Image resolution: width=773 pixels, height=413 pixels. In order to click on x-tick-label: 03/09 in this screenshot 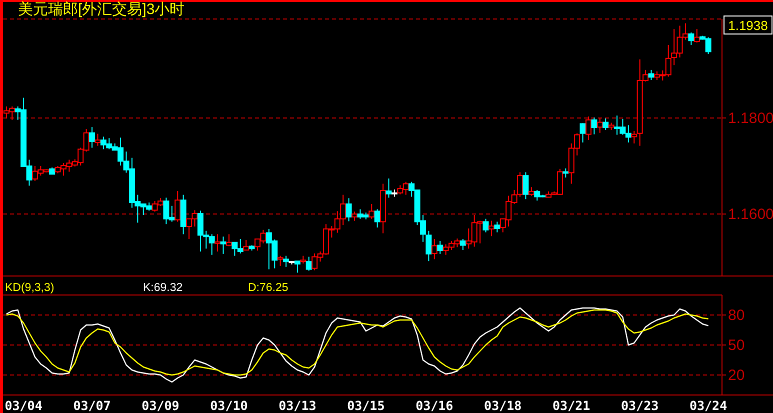, I will do `click(161, 405)`.